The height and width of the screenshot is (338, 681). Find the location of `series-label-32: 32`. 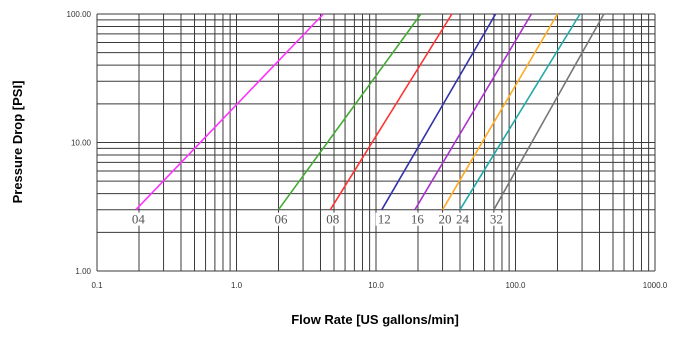

series-label-32: 32 is located at coordinates (496, 219).